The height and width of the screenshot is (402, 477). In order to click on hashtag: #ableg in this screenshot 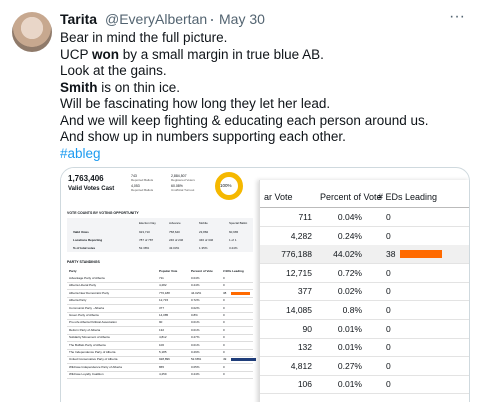, I will do `click(80, 153)`.